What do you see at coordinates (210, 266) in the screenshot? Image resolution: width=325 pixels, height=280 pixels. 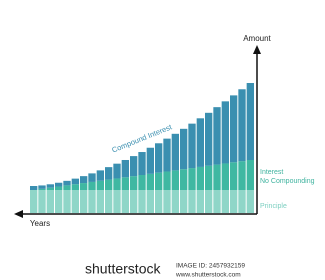 I see `watermark-id: IMAGE ID: 2457932159` at bounding box center [210, 266].